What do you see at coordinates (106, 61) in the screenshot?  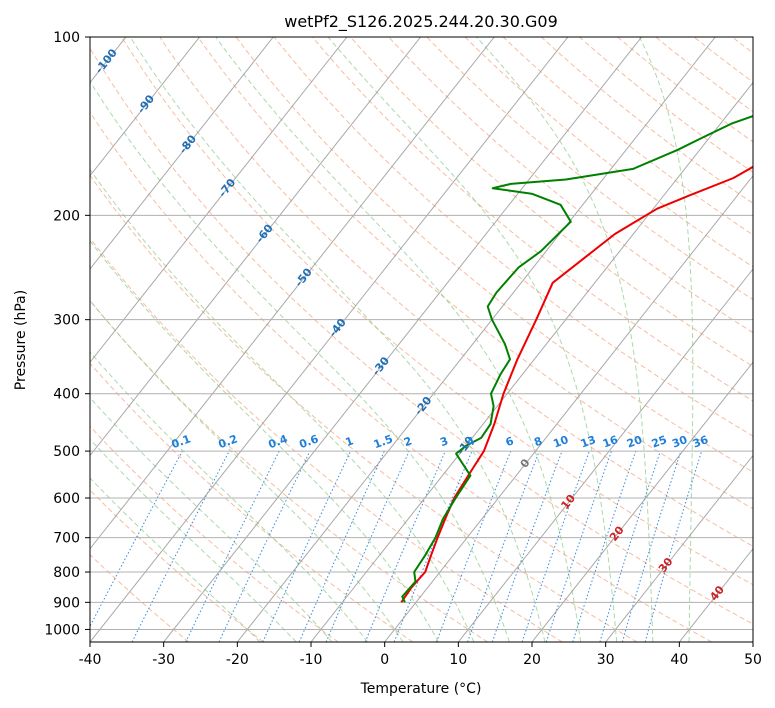 I see `isotherm-label: -100` at bounding box center [106, 61].